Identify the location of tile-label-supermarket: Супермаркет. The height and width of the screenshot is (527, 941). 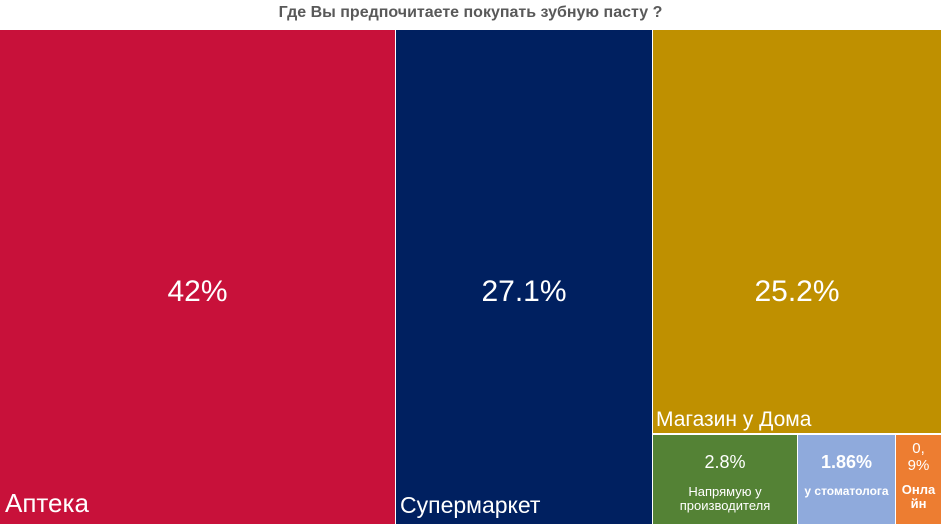
(470, 504).